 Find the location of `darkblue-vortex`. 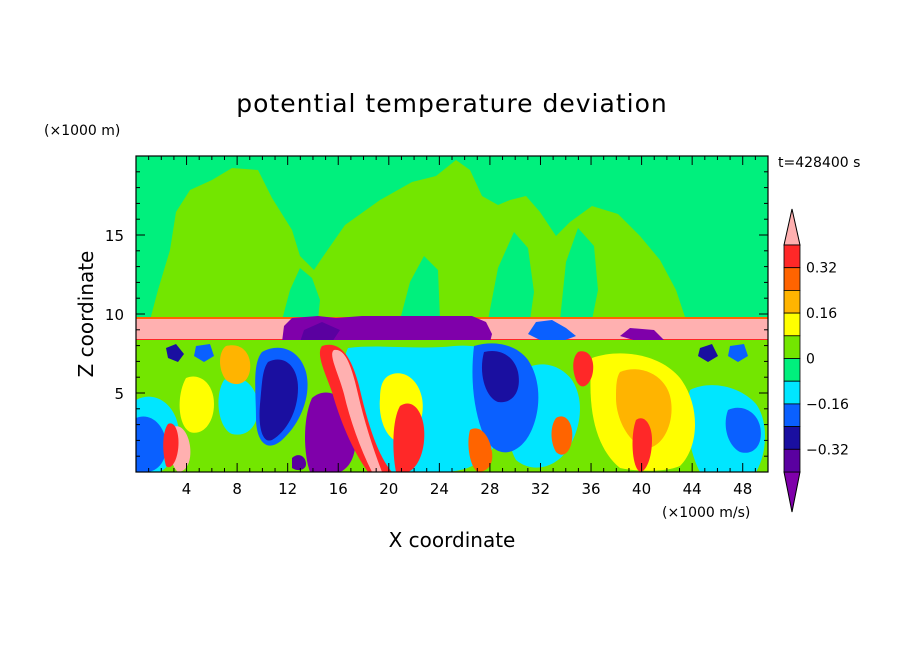

darkblue-vortex is located at coordinates (278, 400).